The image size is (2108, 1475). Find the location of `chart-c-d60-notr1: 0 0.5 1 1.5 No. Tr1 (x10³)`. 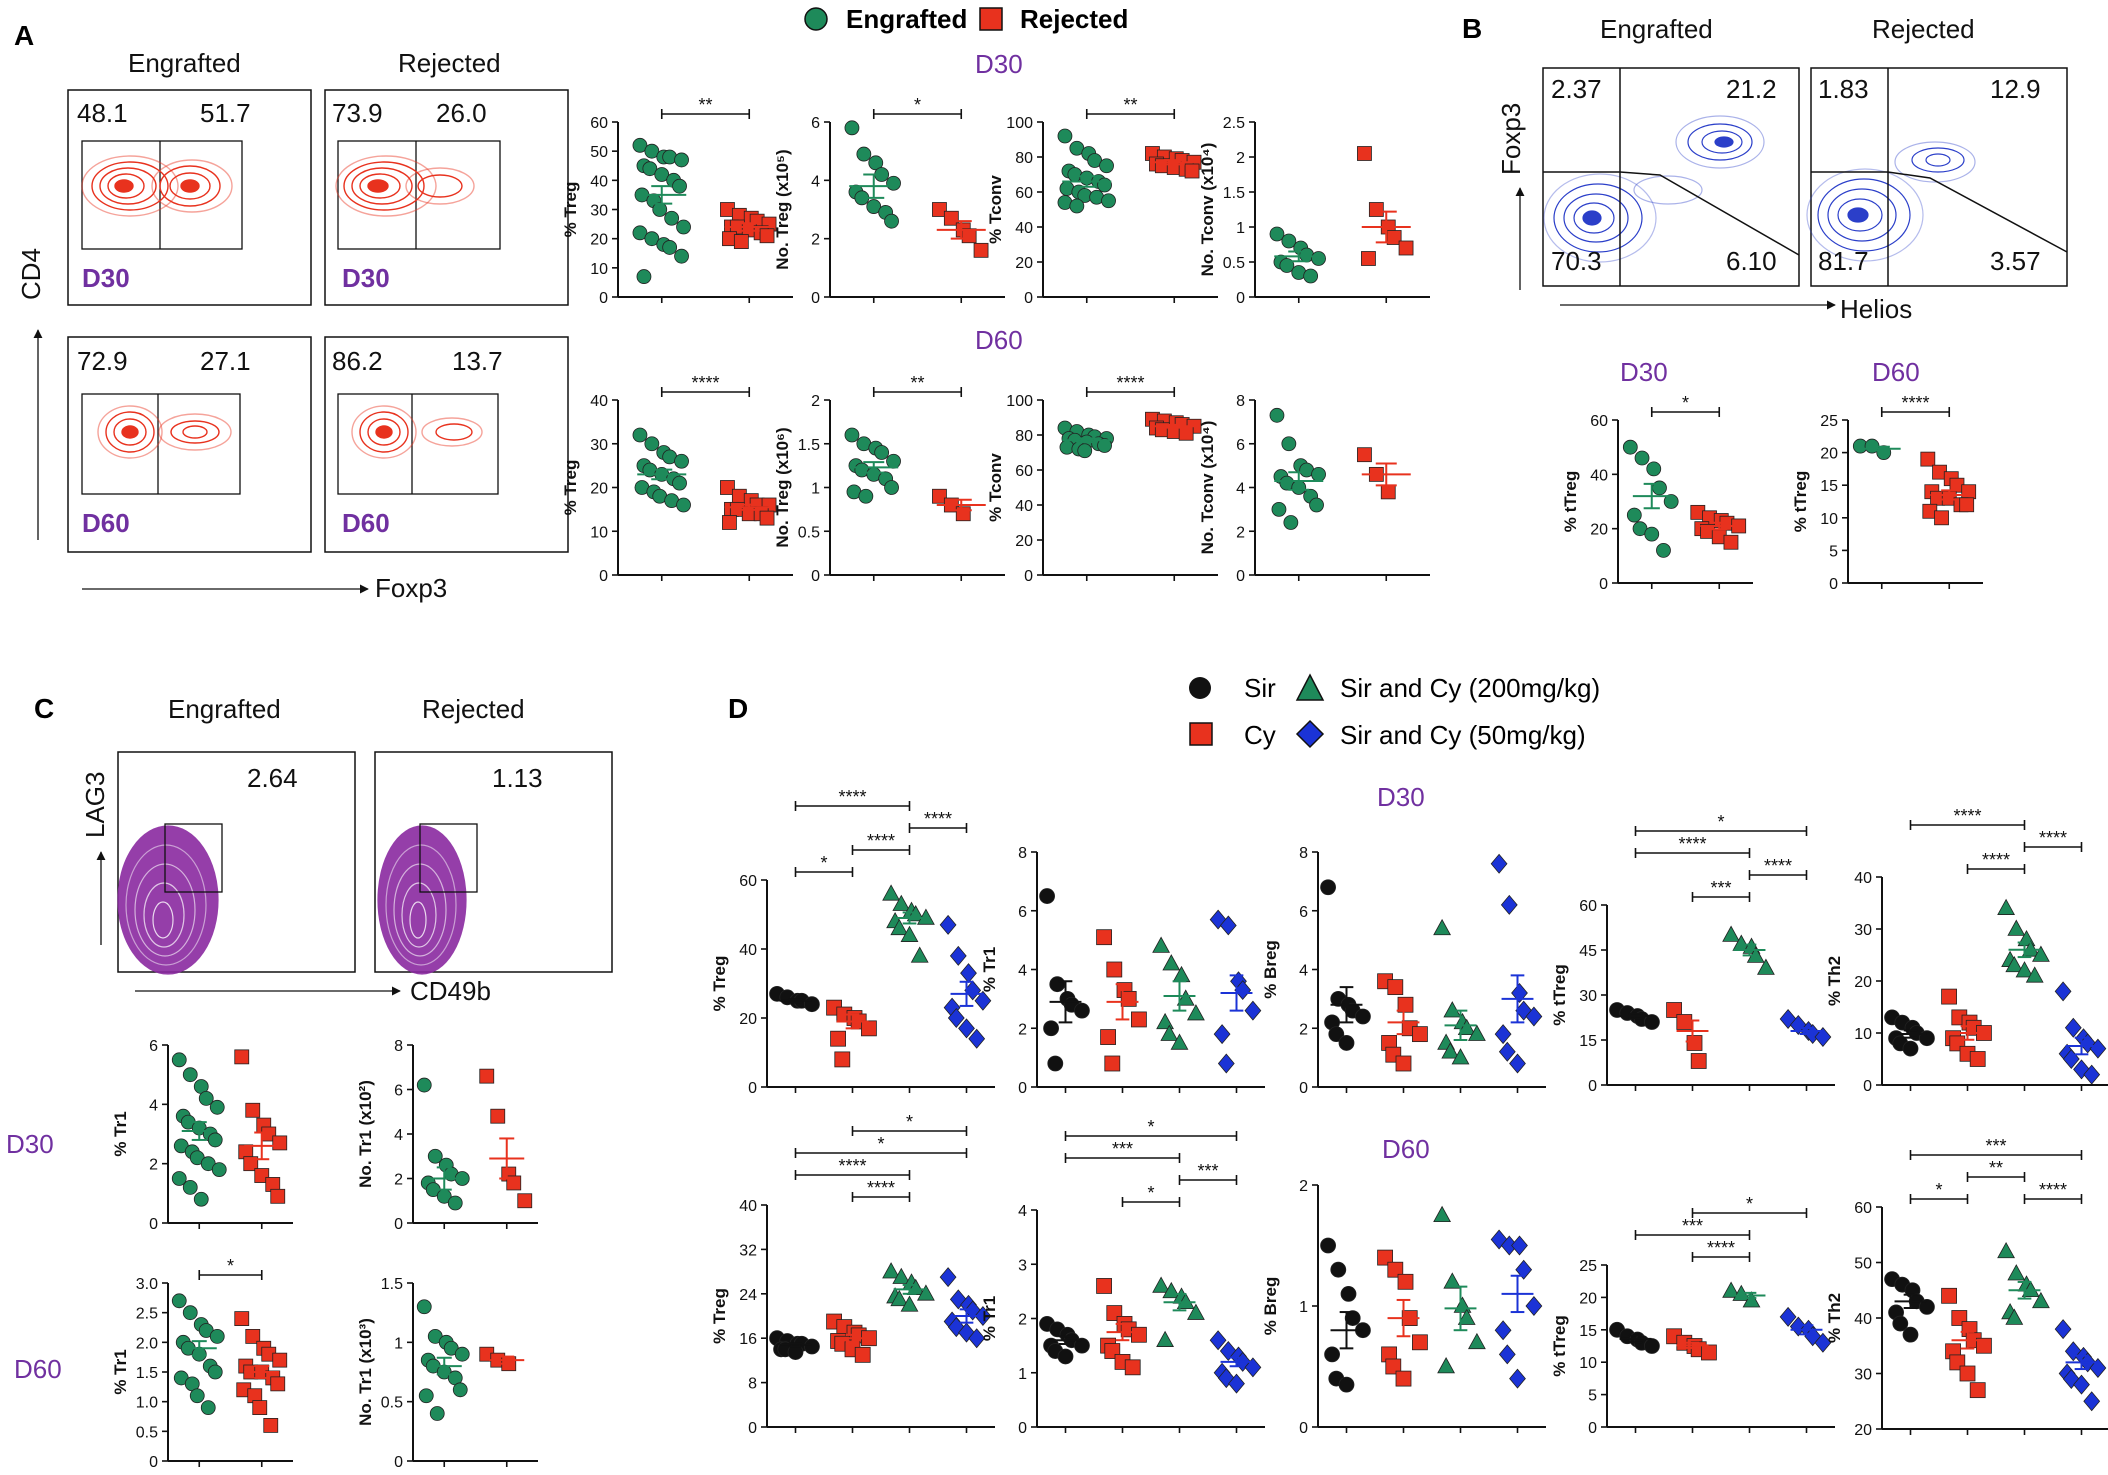

chart-c-d60-notr1: 0 0.5 1 1.5 No. Tr1 (x10³) is located at coordinates (447, 1373).